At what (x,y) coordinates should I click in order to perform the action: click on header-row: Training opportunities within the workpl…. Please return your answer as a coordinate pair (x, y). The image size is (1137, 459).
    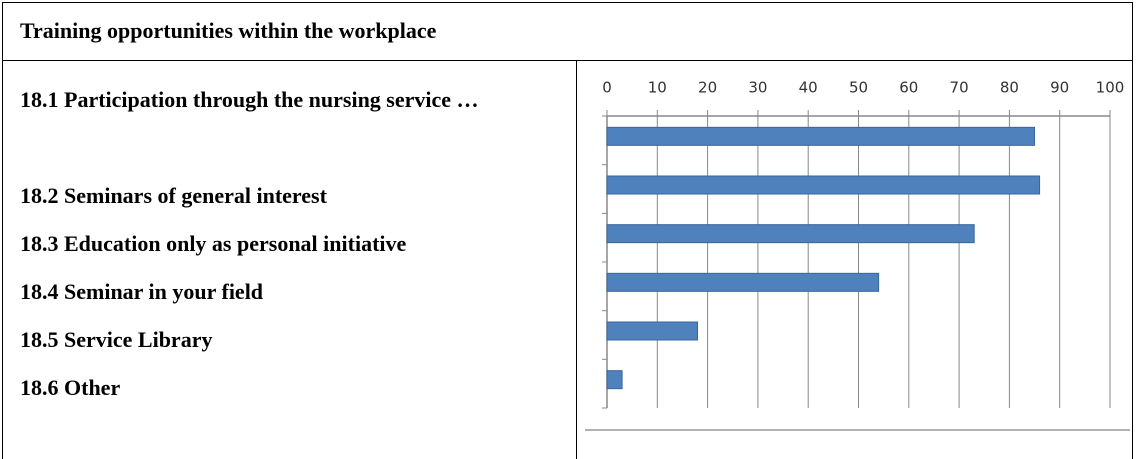
    Looking at the image, I should click on (567, 31).